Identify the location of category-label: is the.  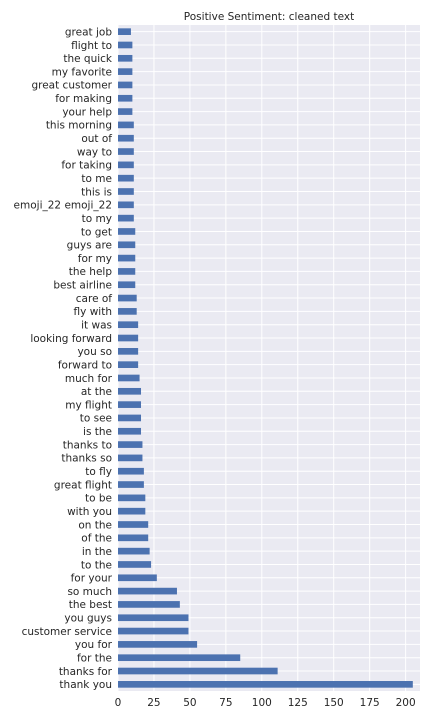
(97, 432).